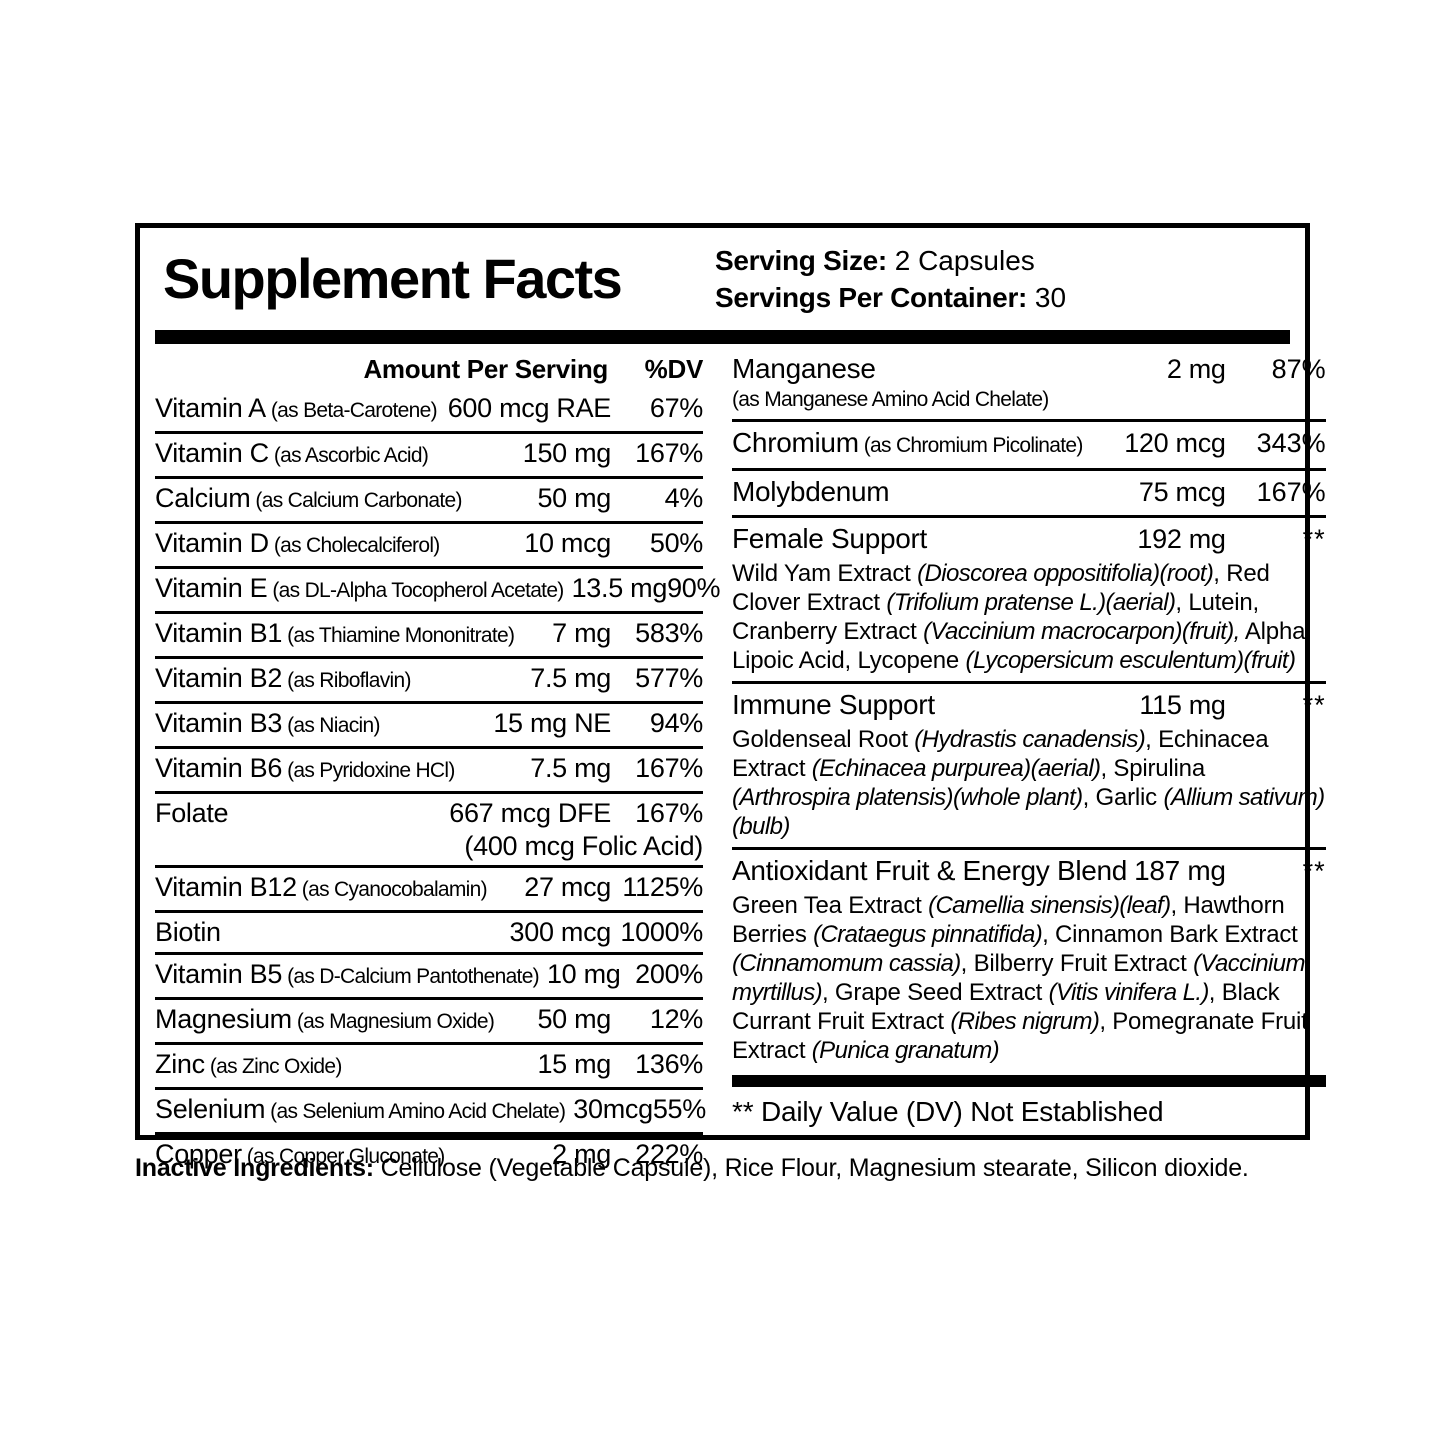  I want to click on nutrient-row: Copper (as Copper Gluconate) 2 mg 222%, so click(429, 1156).